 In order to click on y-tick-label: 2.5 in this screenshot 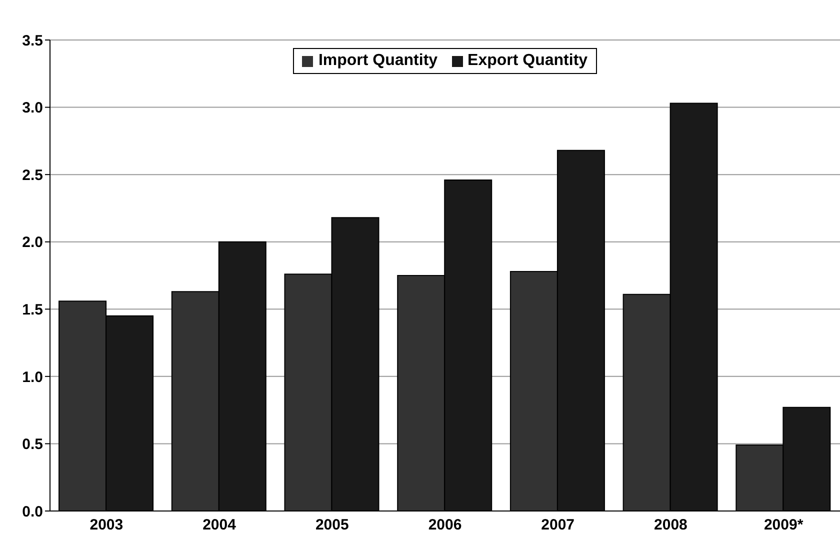, I will do `click(32, 175)`.